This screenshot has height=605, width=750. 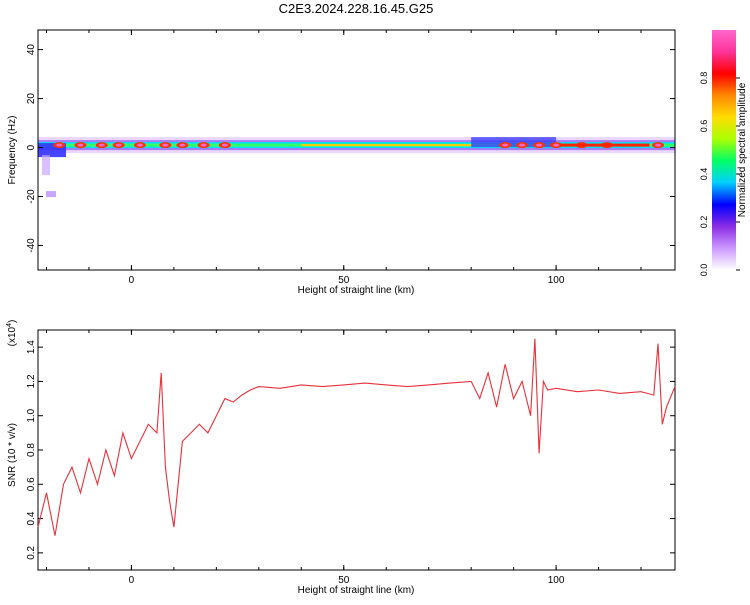 What do you see at coordinates (31, 484) in the screenshot?
I see `y-tick-label: 0.6` at bounding box center [31, 484].